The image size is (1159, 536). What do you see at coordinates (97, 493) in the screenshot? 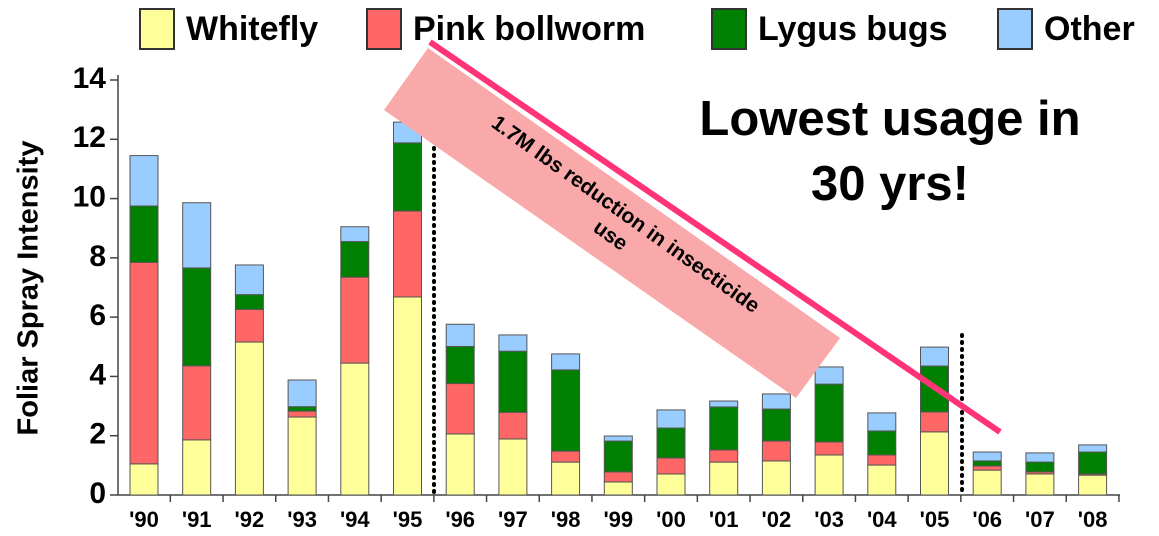
I see `y-tick-label: 0` at bounding box center [97, 493].